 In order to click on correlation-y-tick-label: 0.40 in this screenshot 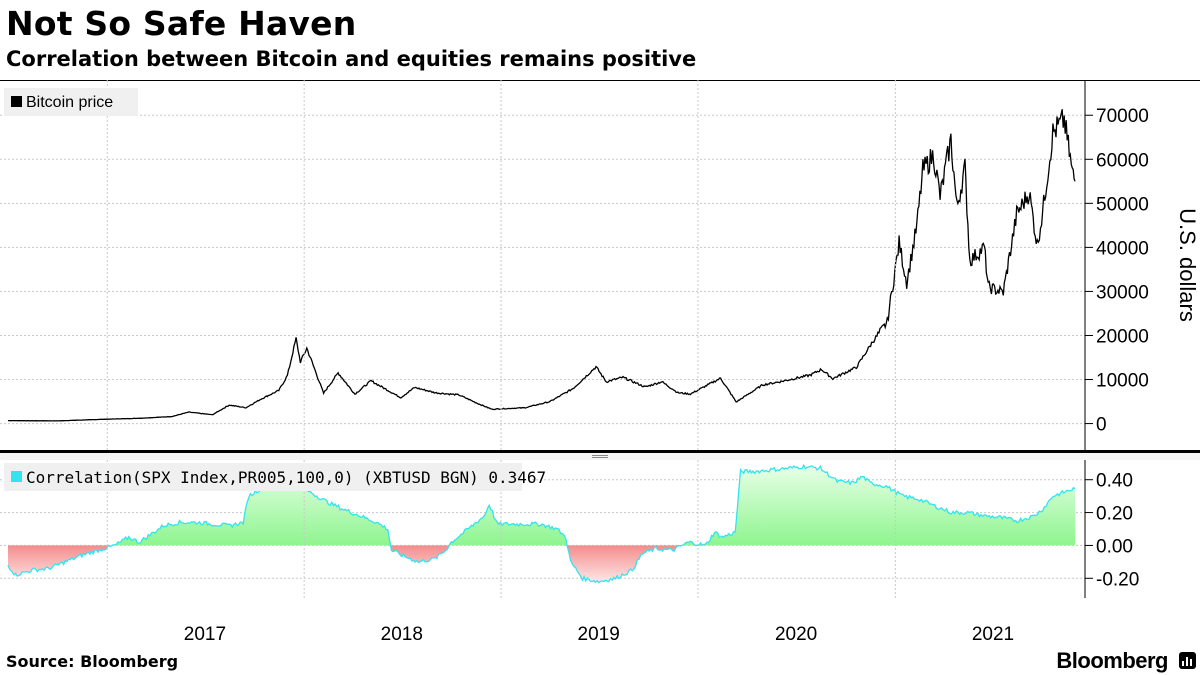, I will do `click(1114, 481)`.